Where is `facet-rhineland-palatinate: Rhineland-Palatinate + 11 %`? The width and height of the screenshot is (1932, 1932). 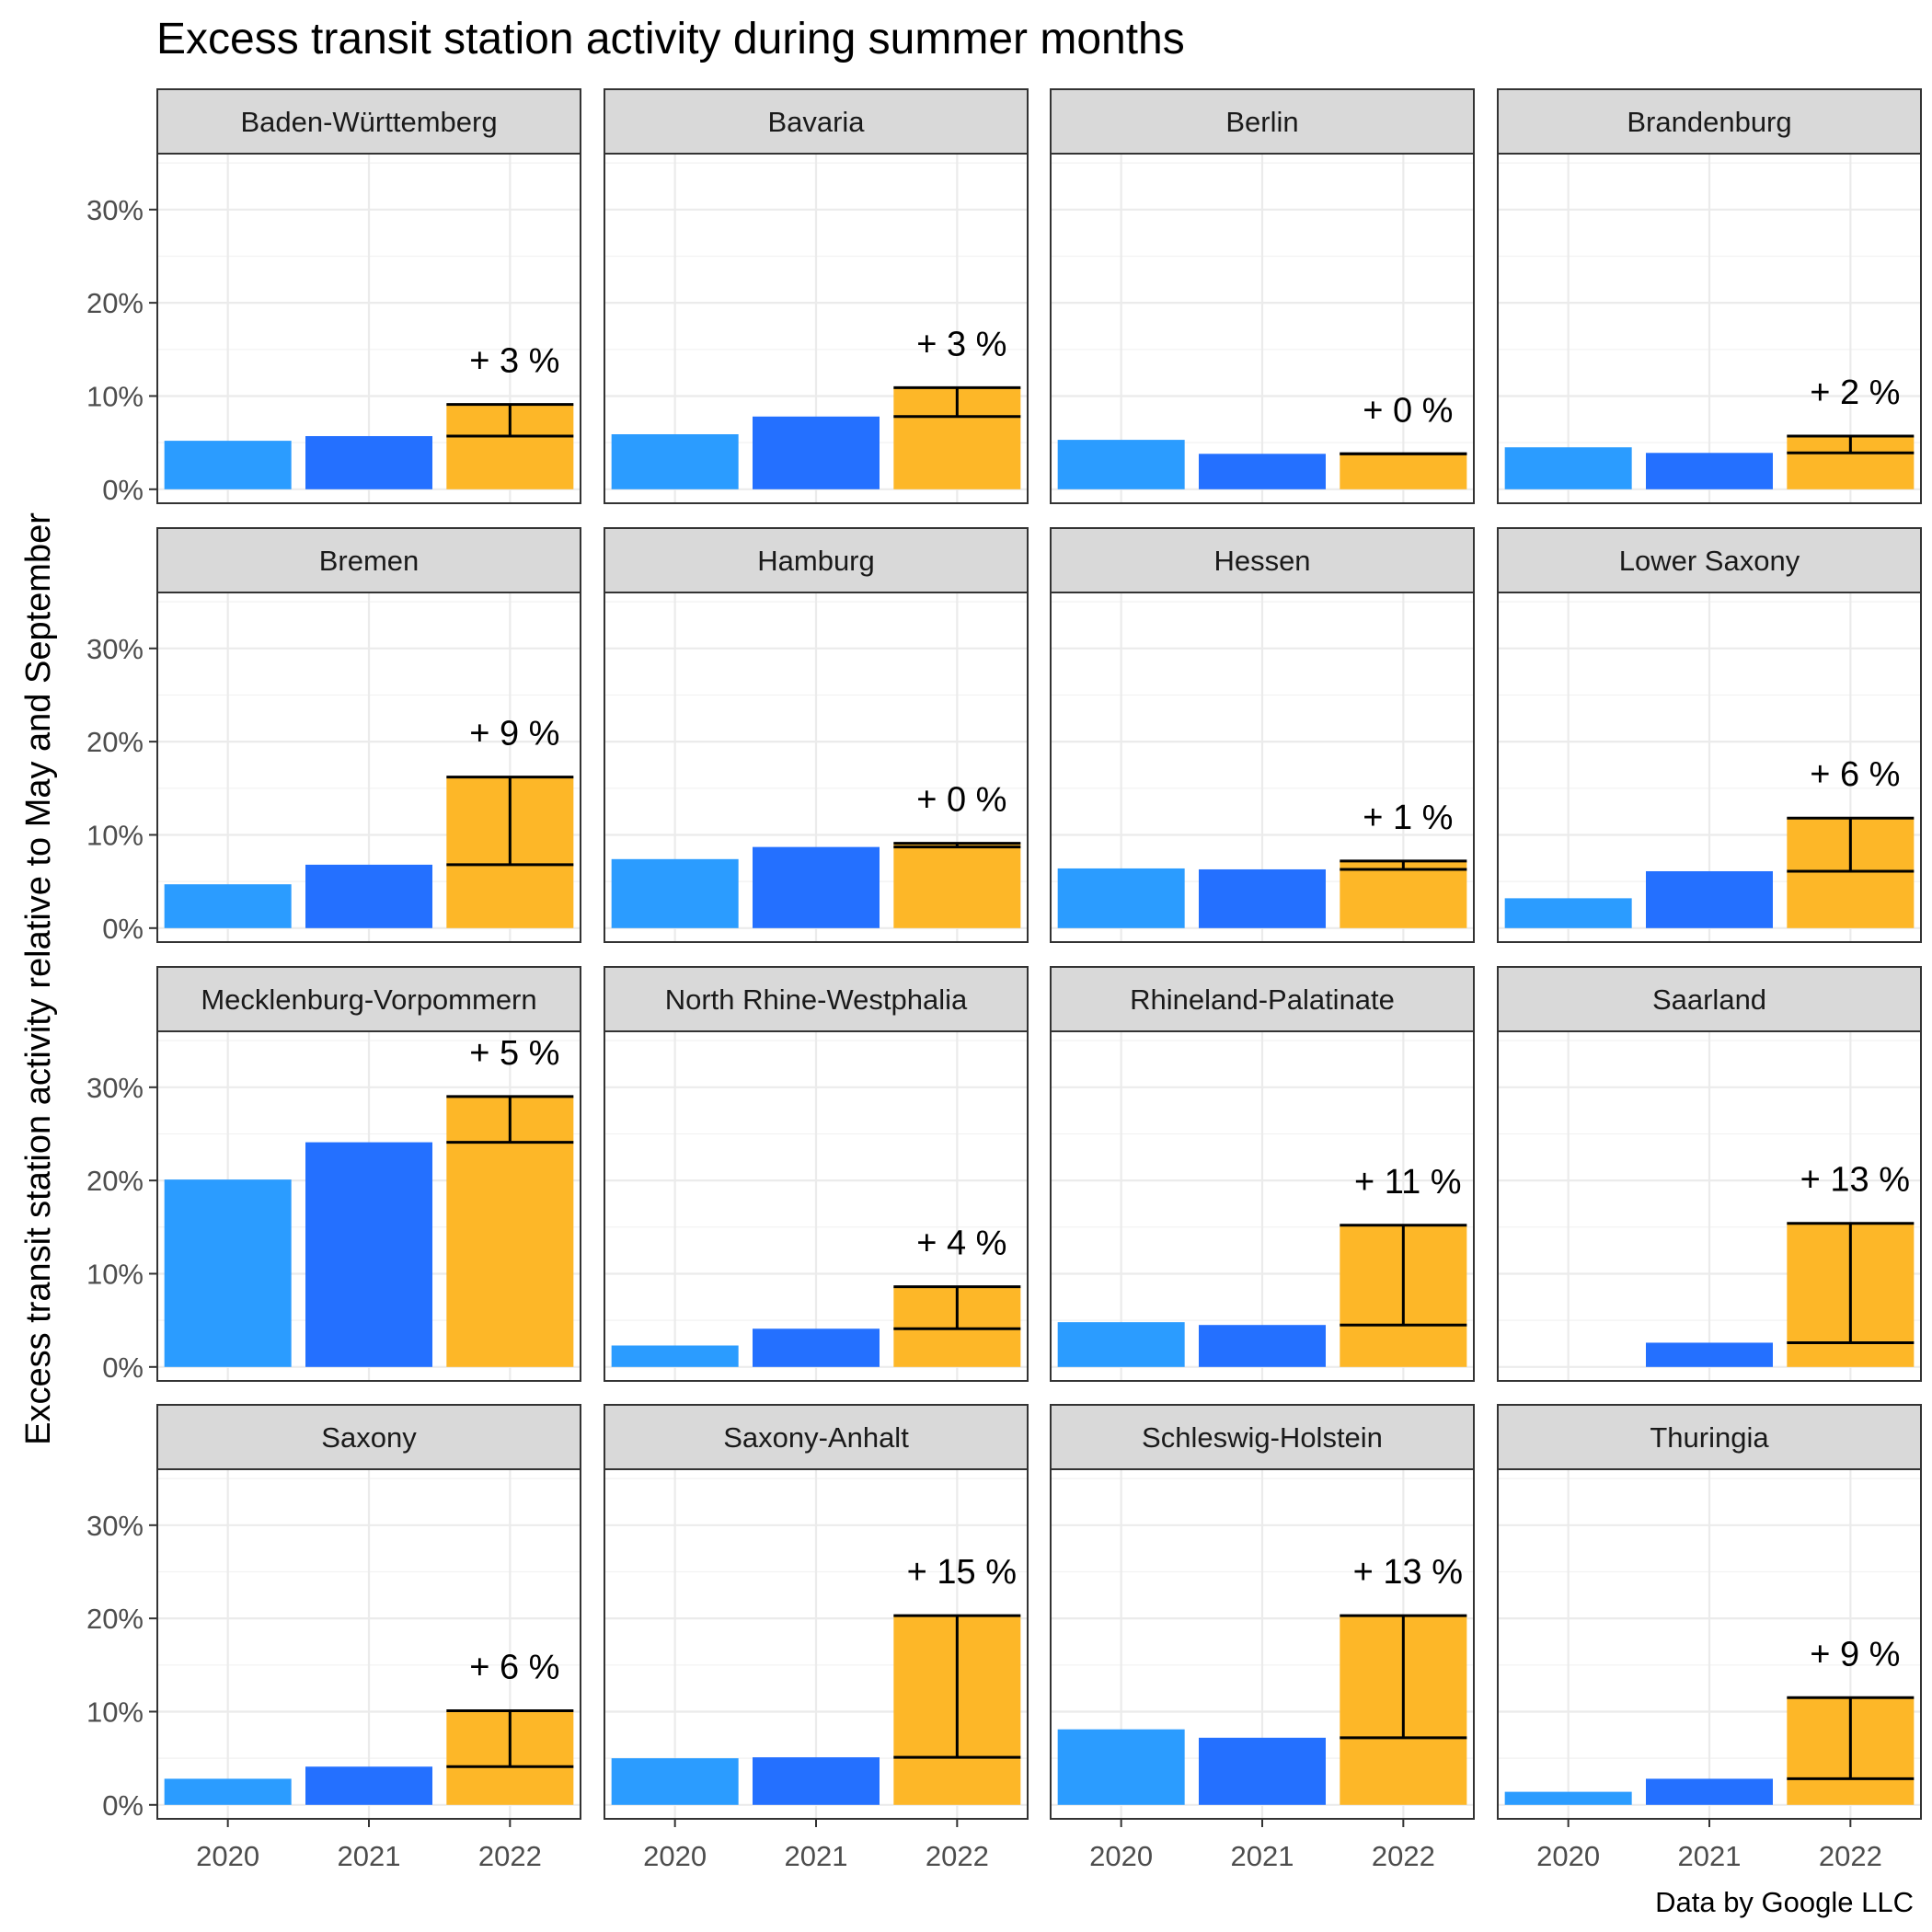
facet-rhineland-palatinate: Rhineland-Palatinate + 11 % is located at coordinates (1262, 1174).